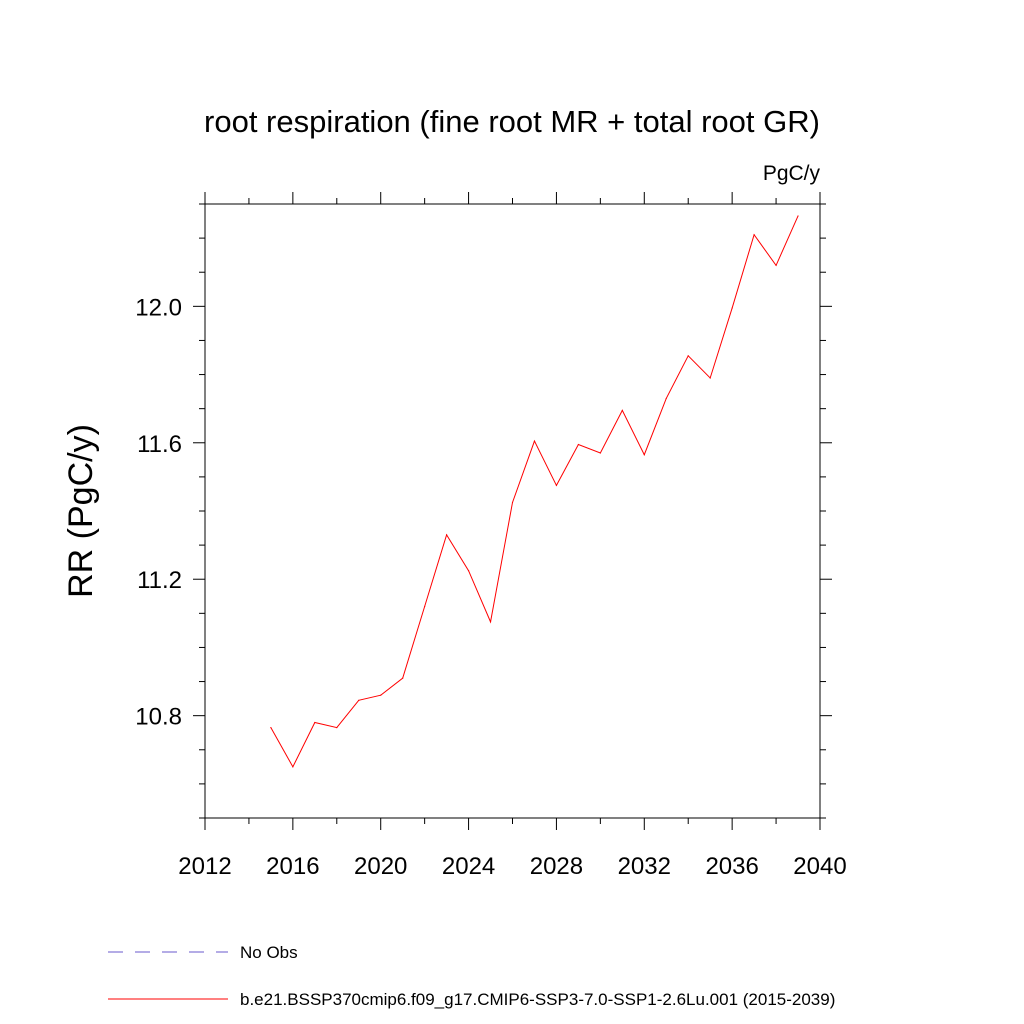 The width and height of the screenshot is (1024, 1024). I want to click on y-tick-label: 10.8, so click(158, 717).